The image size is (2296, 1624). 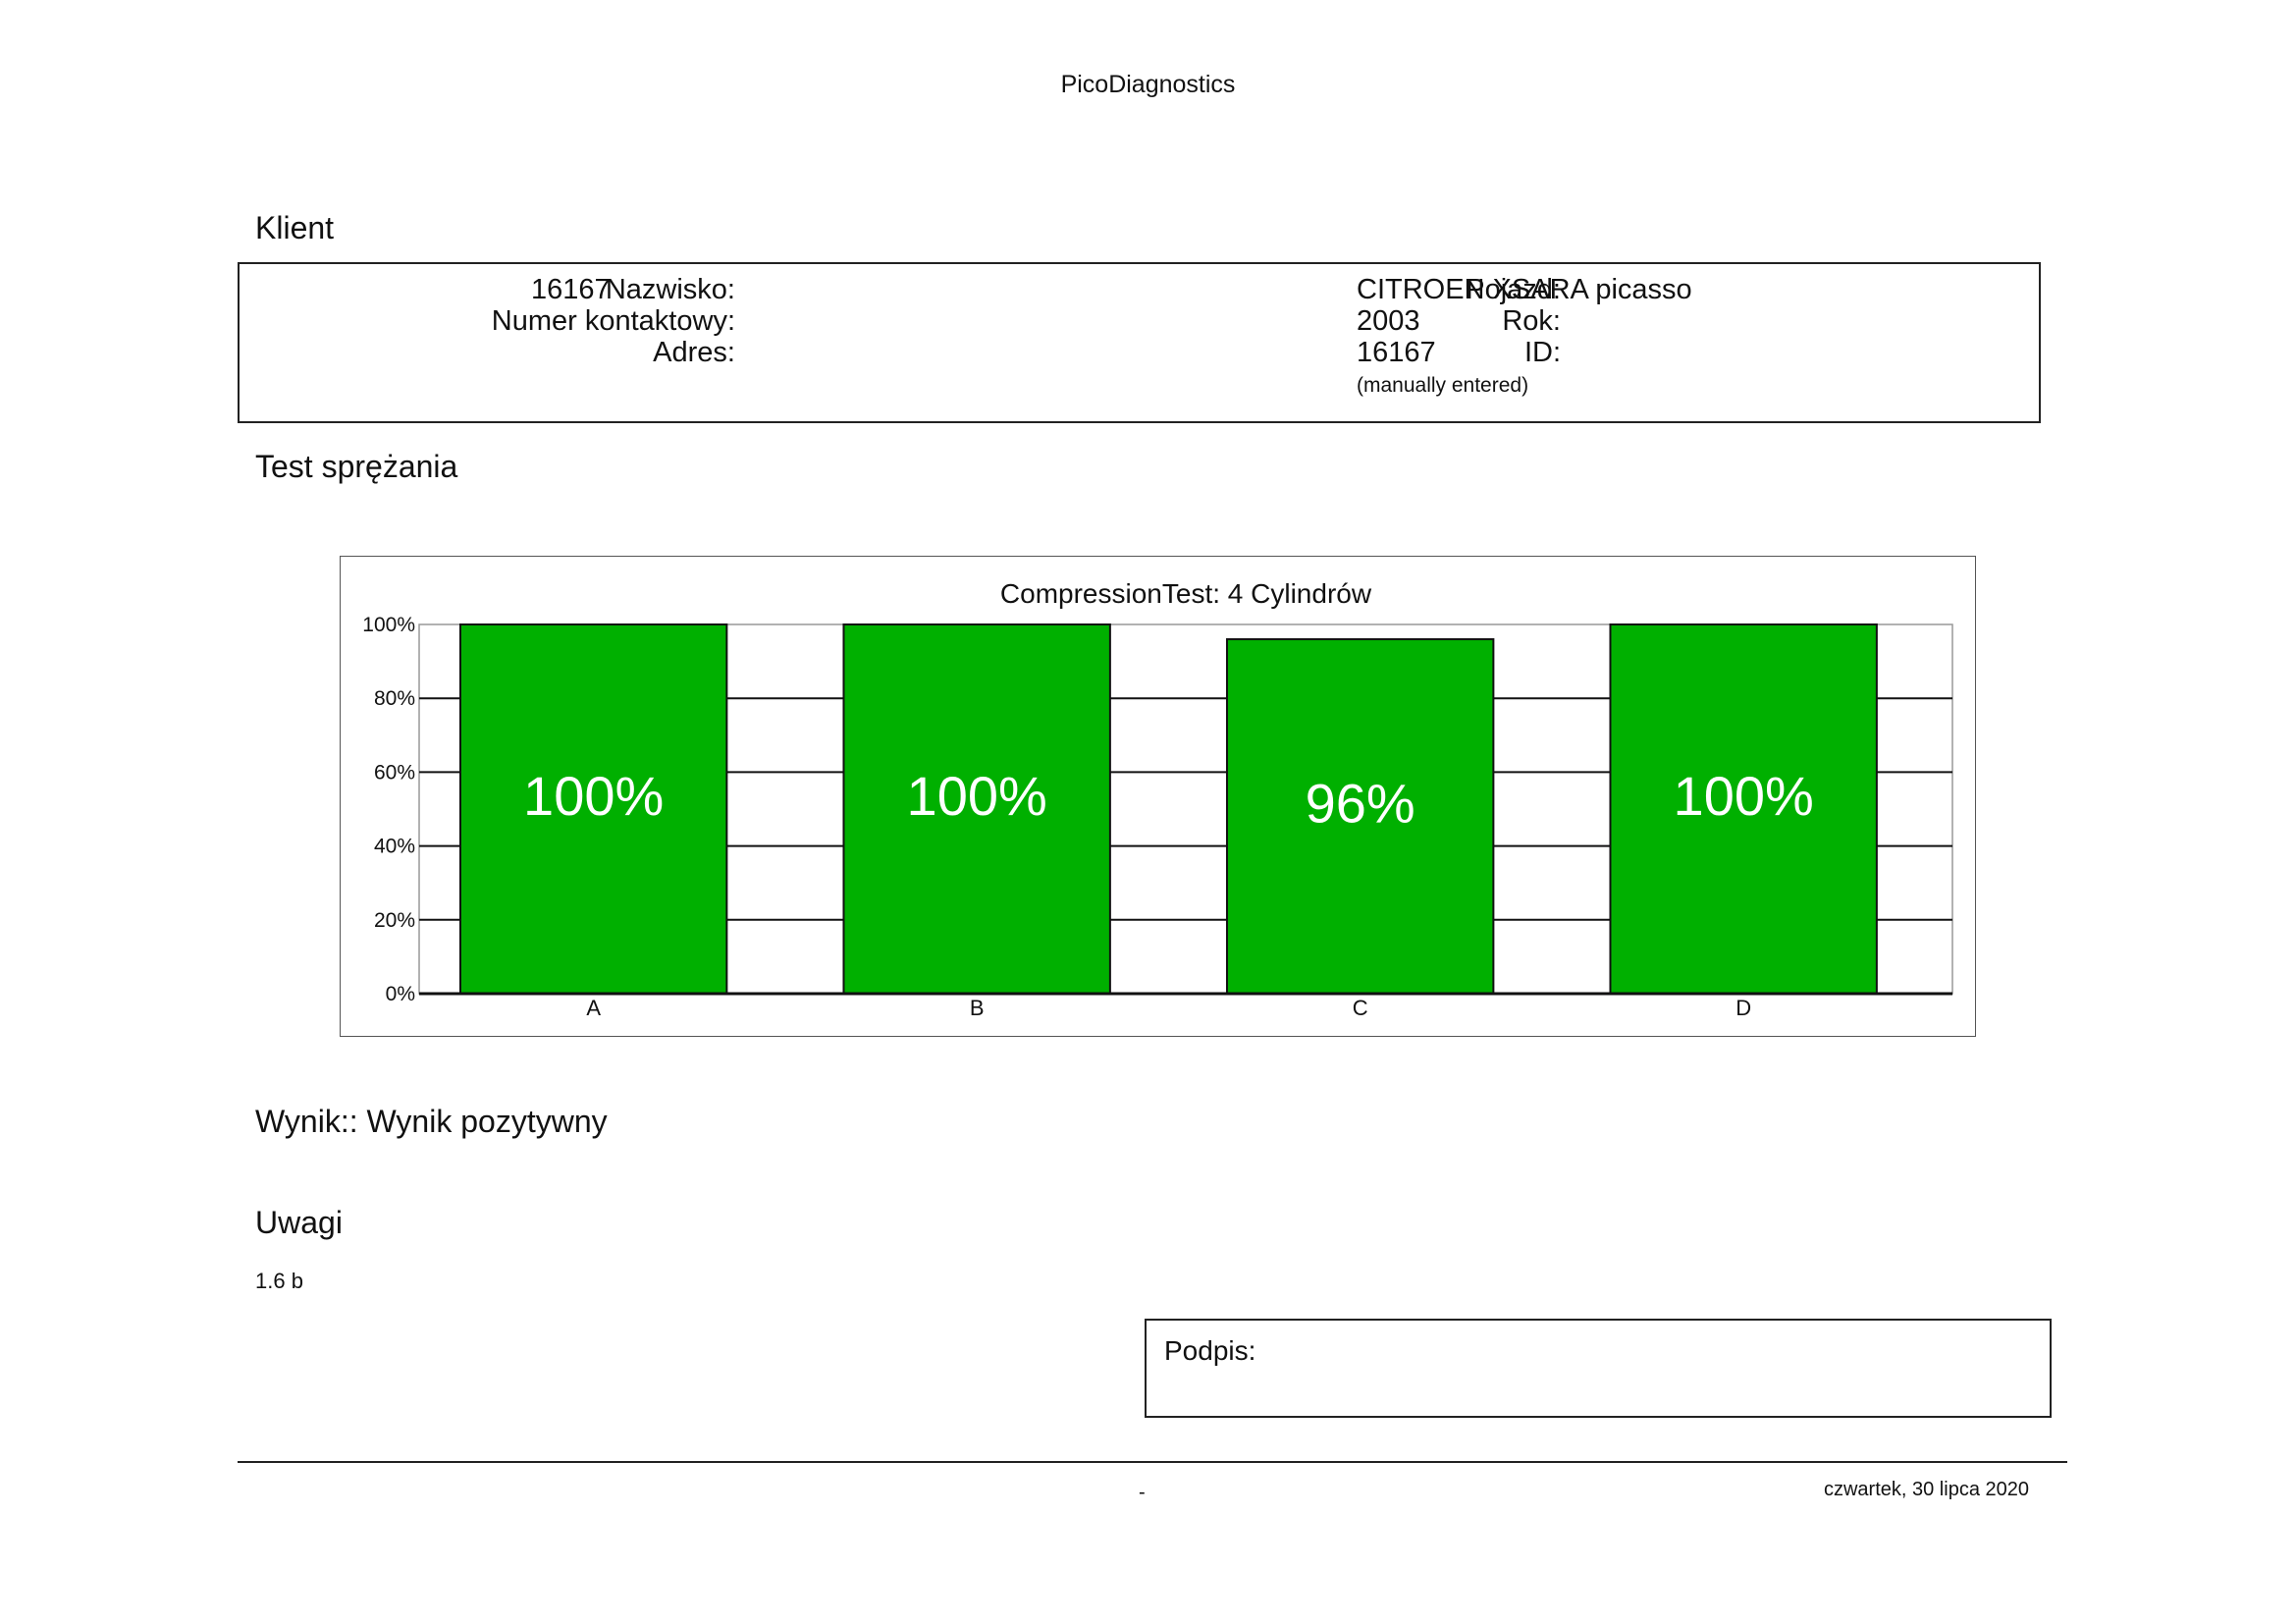 I want to click on bar-D, so click(x=1743, y=809).